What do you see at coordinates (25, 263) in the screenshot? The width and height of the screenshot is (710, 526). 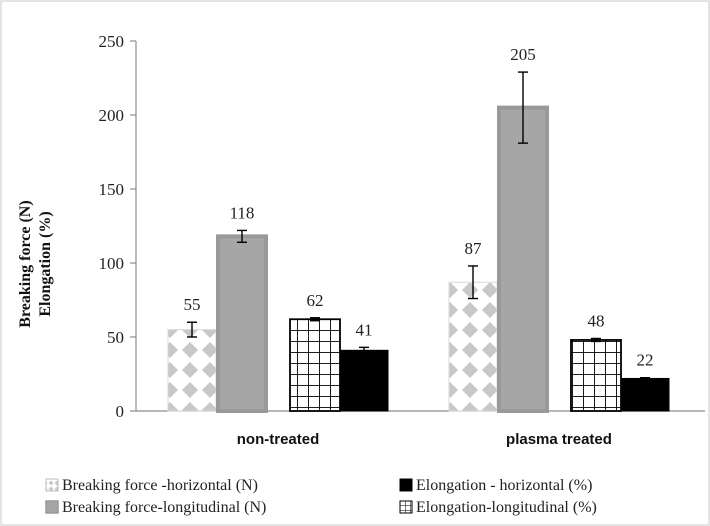 I see `y-axis-label-line1: Breaking force (N)` at bounding box center [25, 263].